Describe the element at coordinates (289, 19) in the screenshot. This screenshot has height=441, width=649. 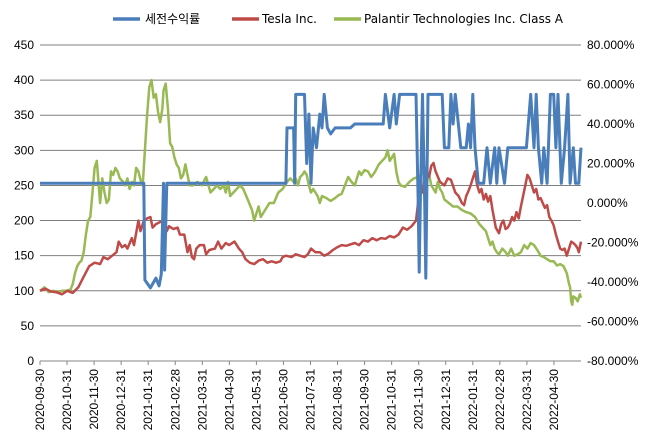
I see `legend-label-tesla: Tesla Inc.` at that location.